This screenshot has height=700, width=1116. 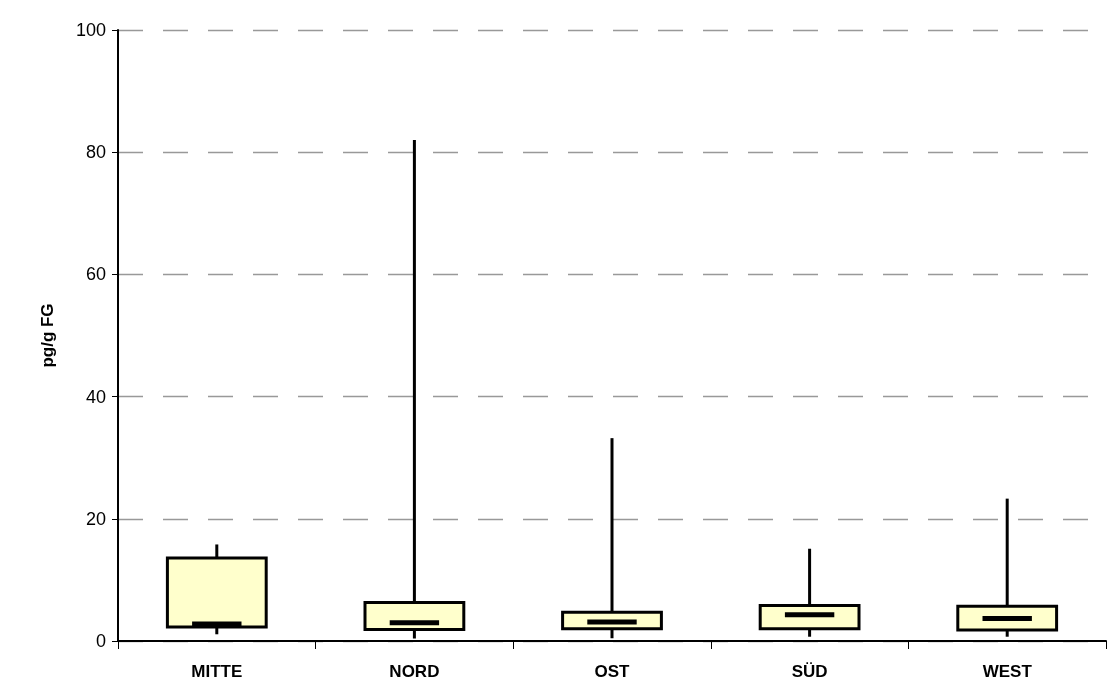 What do you see at coordinates (47, 335) in the screenshot?
I see `y-axis-title: pg/g FG` at bounding box center [47, 335].